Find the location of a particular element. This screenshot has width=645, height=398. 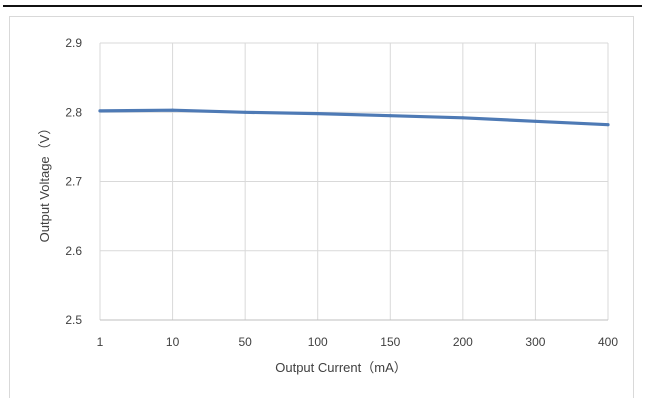

y-axis-title: Output Voltage（V） is located at coordinates (44, 182).